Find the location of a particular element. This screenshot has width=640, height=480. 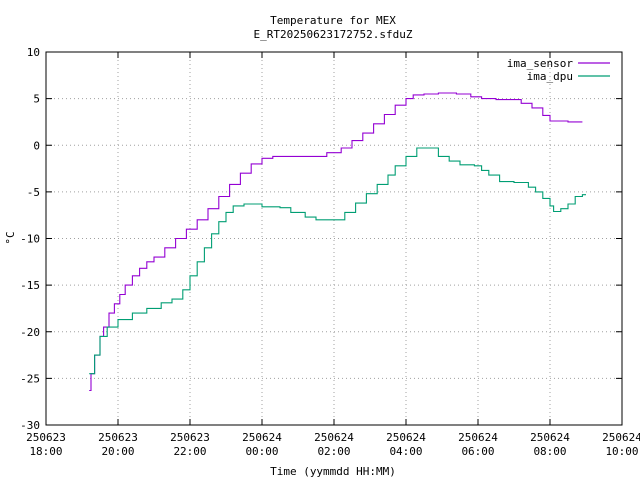

y-axis-label: °C is located at coordinates (10, 237).